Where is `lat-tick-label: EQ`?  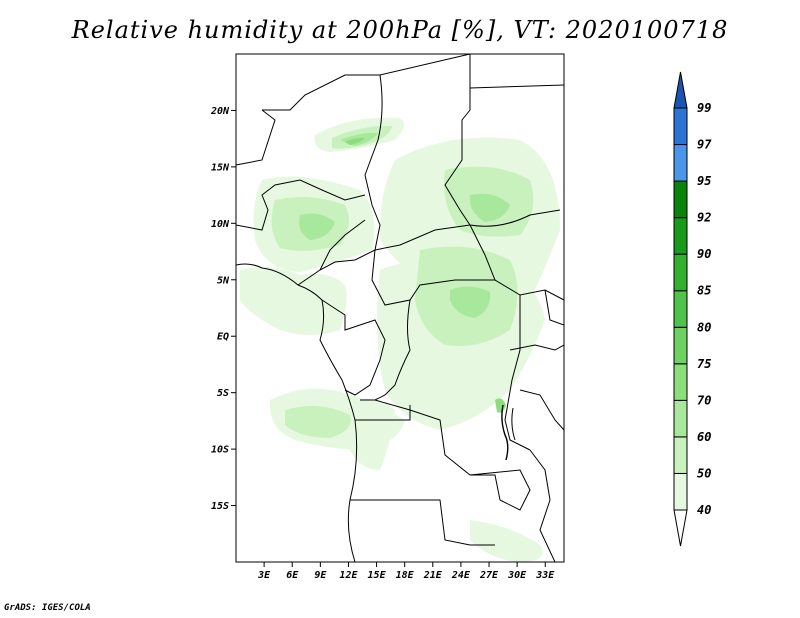 lat-tick-label: EQ is located at coordinates (223, 337).